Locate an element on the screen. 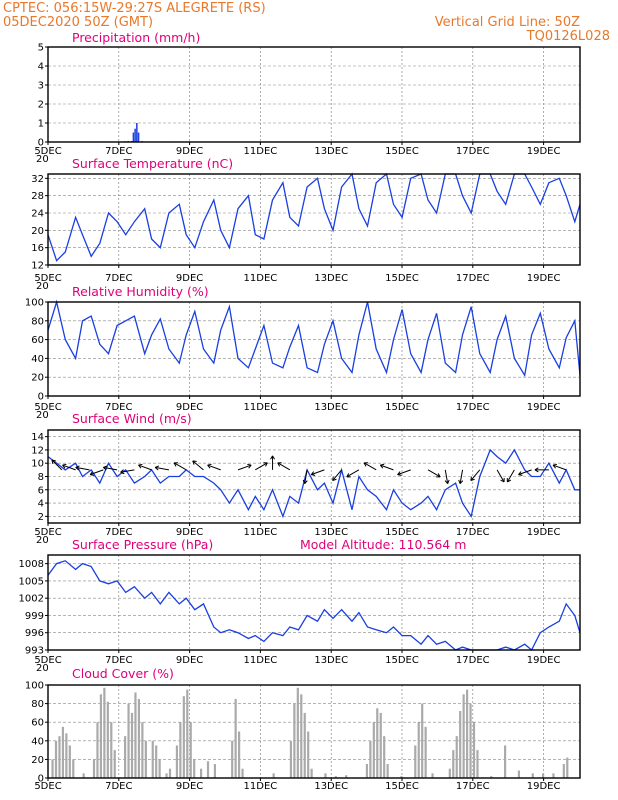 This screenshot has height=800, width=618. panel-subtitle: Model Altitude: 110.564 m is located at coordinates (383, 544).